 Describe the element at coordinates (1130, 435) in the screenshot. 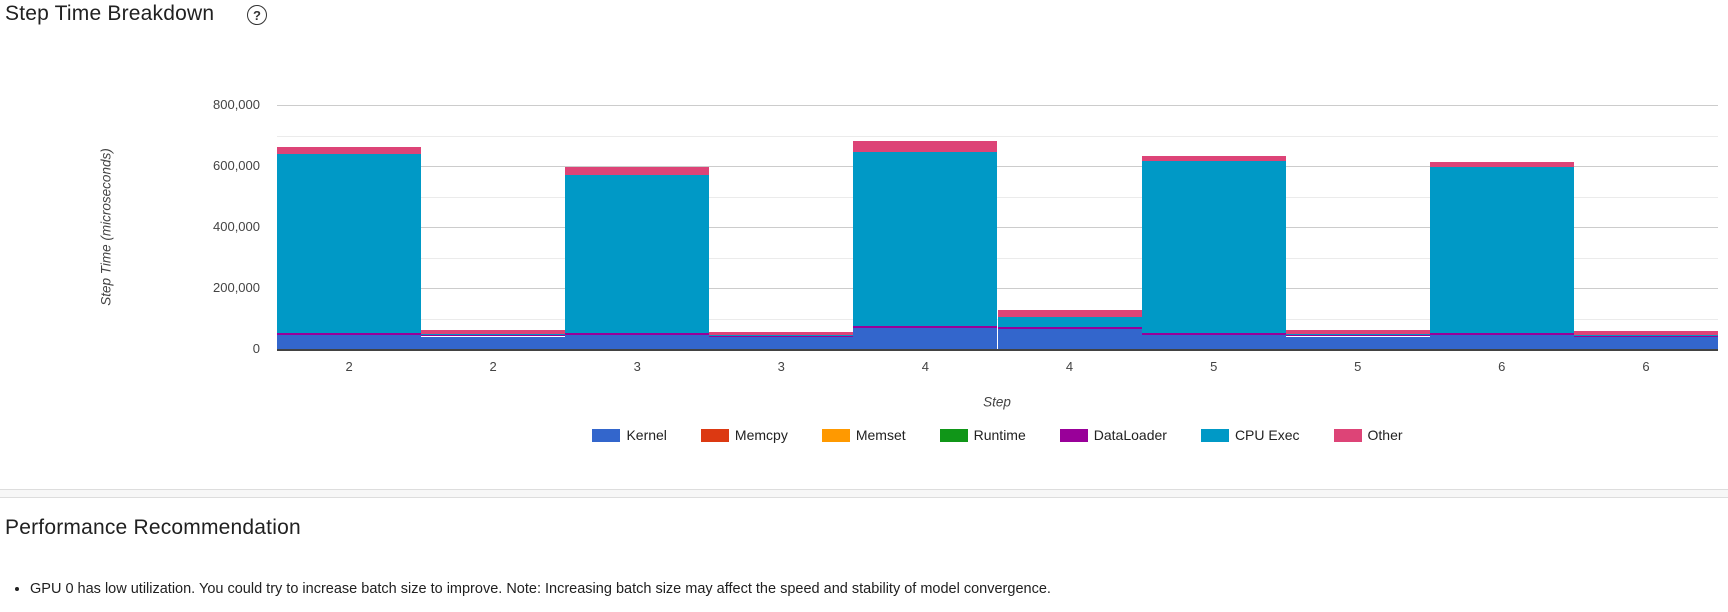

I see `legend-label: DataLoader` at that location.